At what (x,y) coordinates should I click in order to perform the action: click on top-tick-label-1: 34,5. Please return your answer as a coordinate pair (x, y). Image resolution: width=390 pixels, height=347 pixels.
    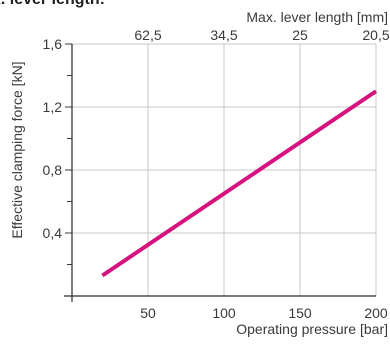
    Looking at the image, I should click on (223, 35).